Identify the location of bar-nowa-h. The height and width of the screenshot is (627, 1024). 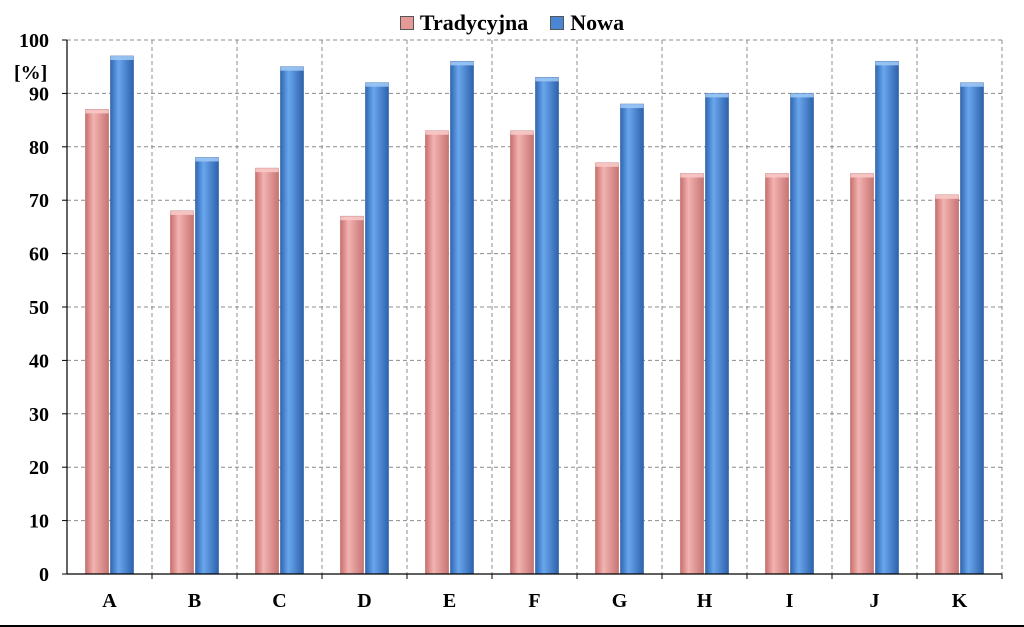
(717, 334).